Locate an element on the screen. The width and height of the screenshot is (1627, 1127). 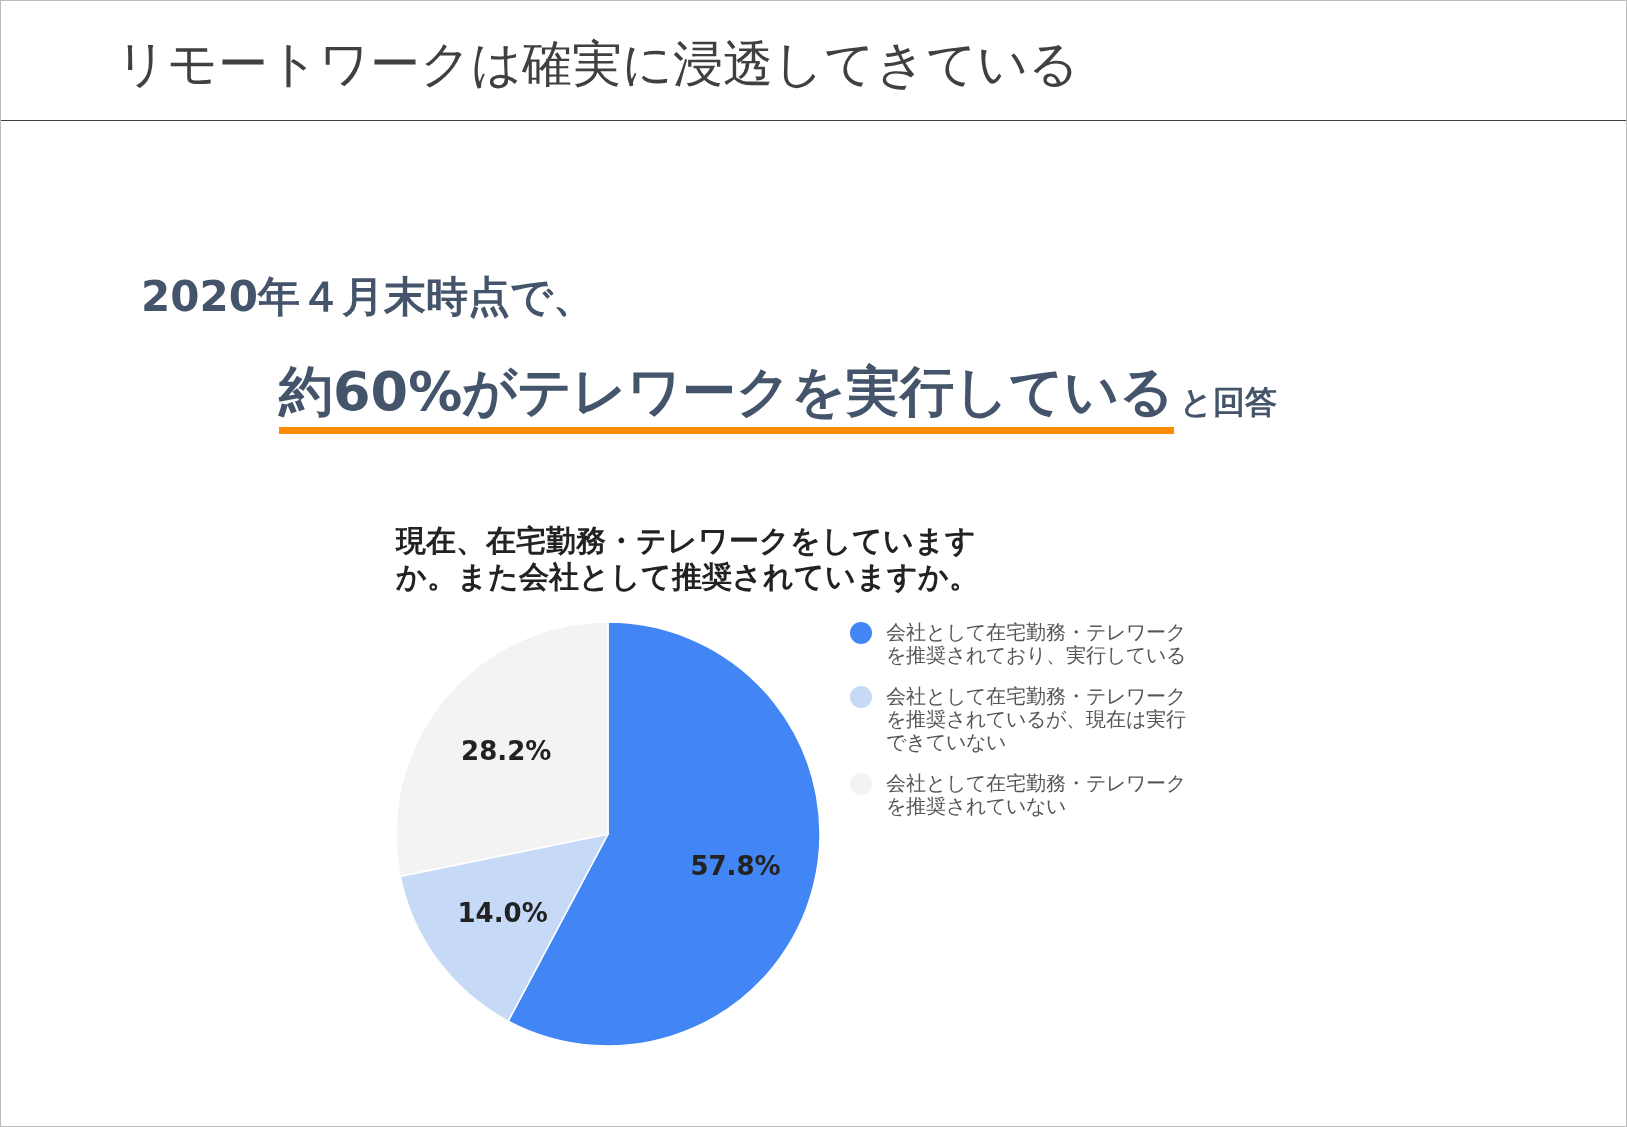
legend-label: 会社として在宅勤務・テレワークを推奨されていない is located at coordinates (1036, 794).